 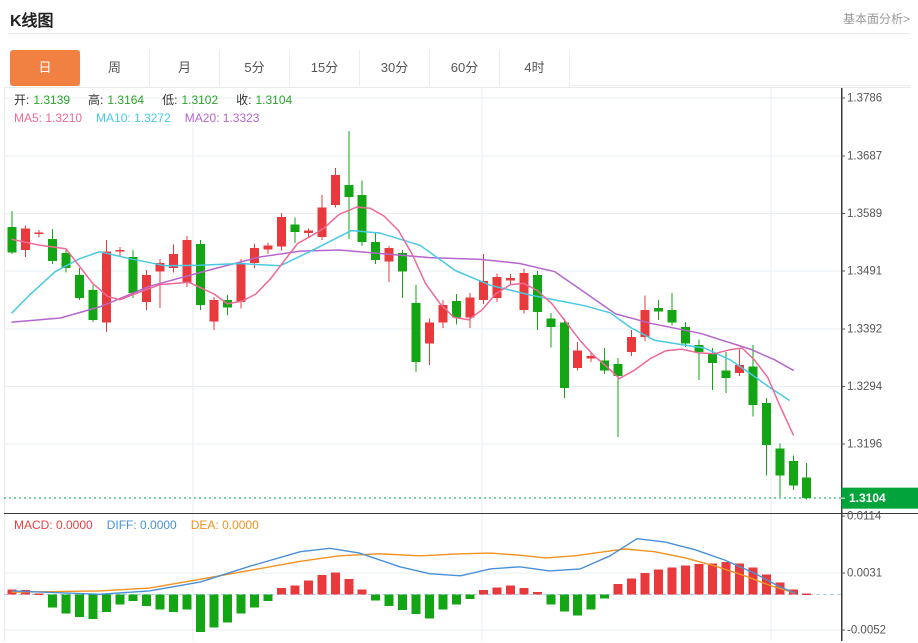 I want to click on ohlc-legend: 开: 1.3139 高: 1.3164 低: 1.3102 收: 1.3104, so click(x=162, y=99).